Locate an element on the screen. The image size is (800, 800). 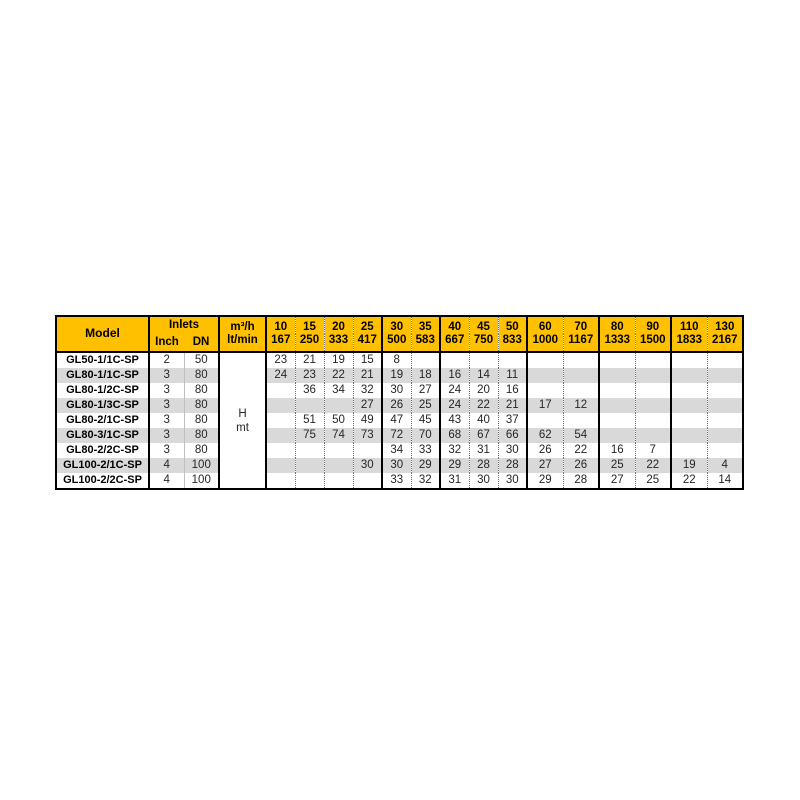
model-cell: GL80-1/2C-SP is located at coordinates (103, 390).